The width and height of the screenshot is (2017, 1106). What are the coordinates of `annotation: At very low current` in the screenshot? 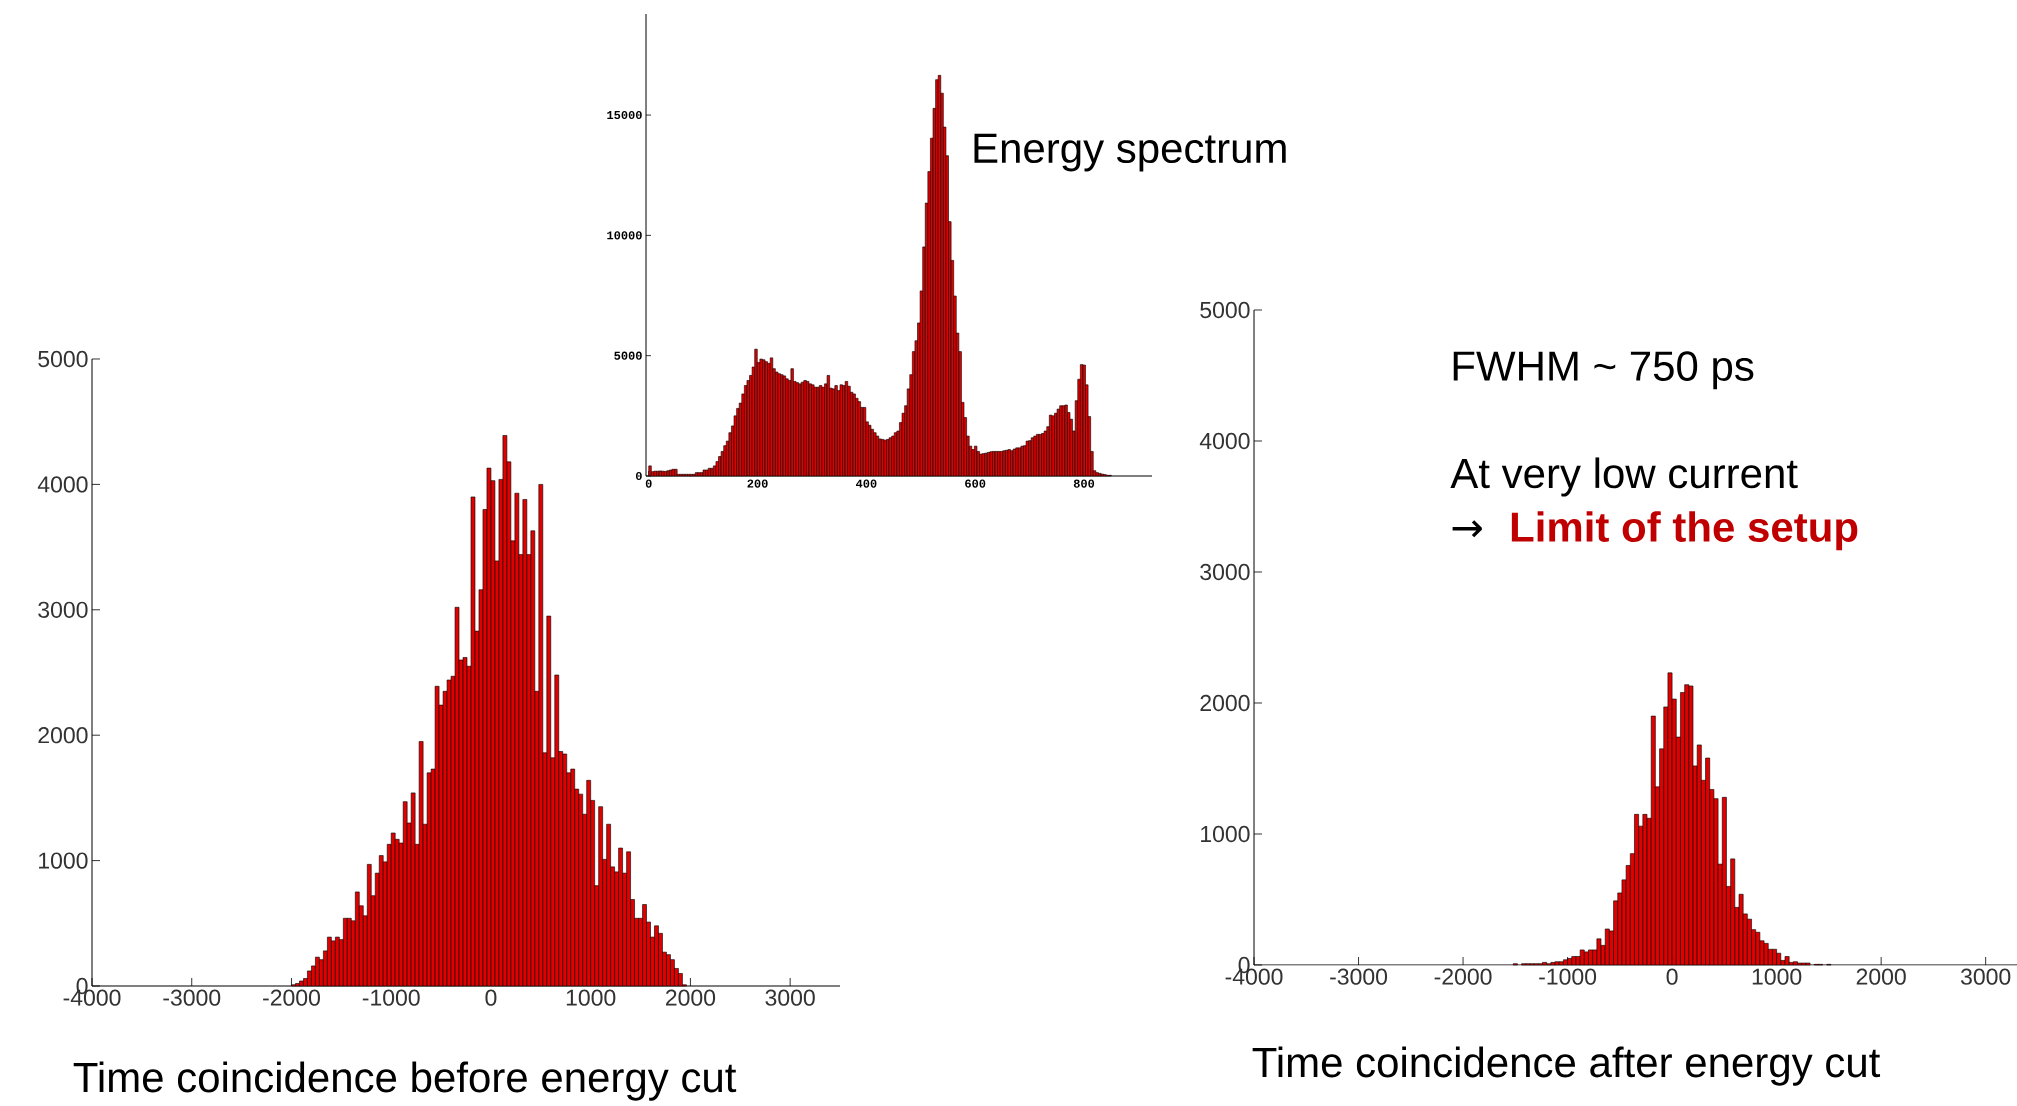 It's located at (1624, 477).